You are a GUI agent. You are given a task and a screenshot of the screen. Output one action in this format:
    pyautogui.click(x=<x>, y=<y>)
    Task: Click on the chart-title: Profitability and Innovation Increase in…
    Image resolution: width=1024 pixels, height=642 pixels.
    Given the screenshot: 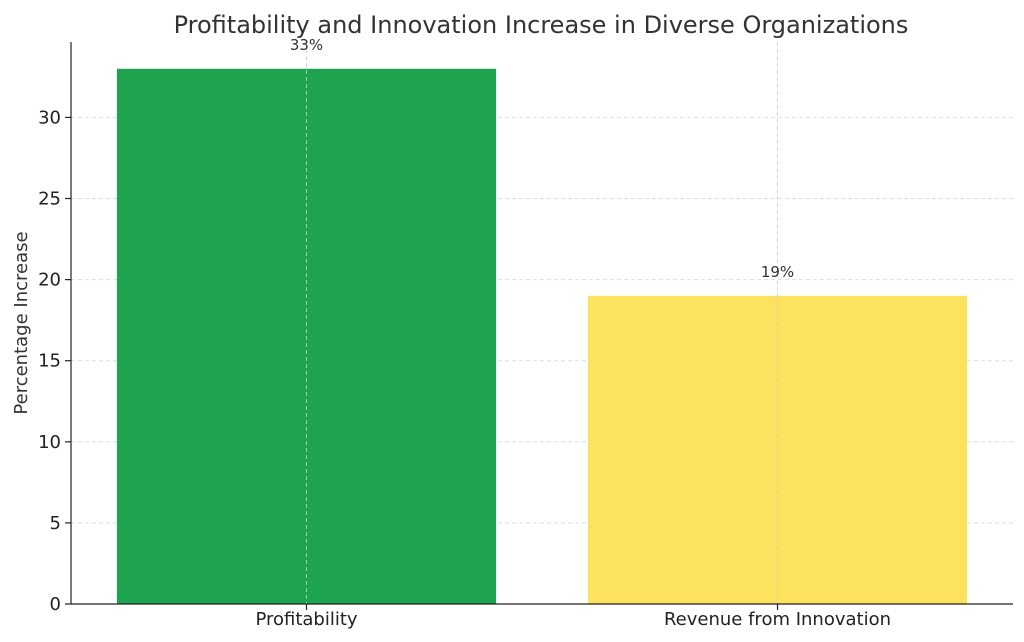 What is the action you would take?
    pyautogui.click(x=541, y=25)
    